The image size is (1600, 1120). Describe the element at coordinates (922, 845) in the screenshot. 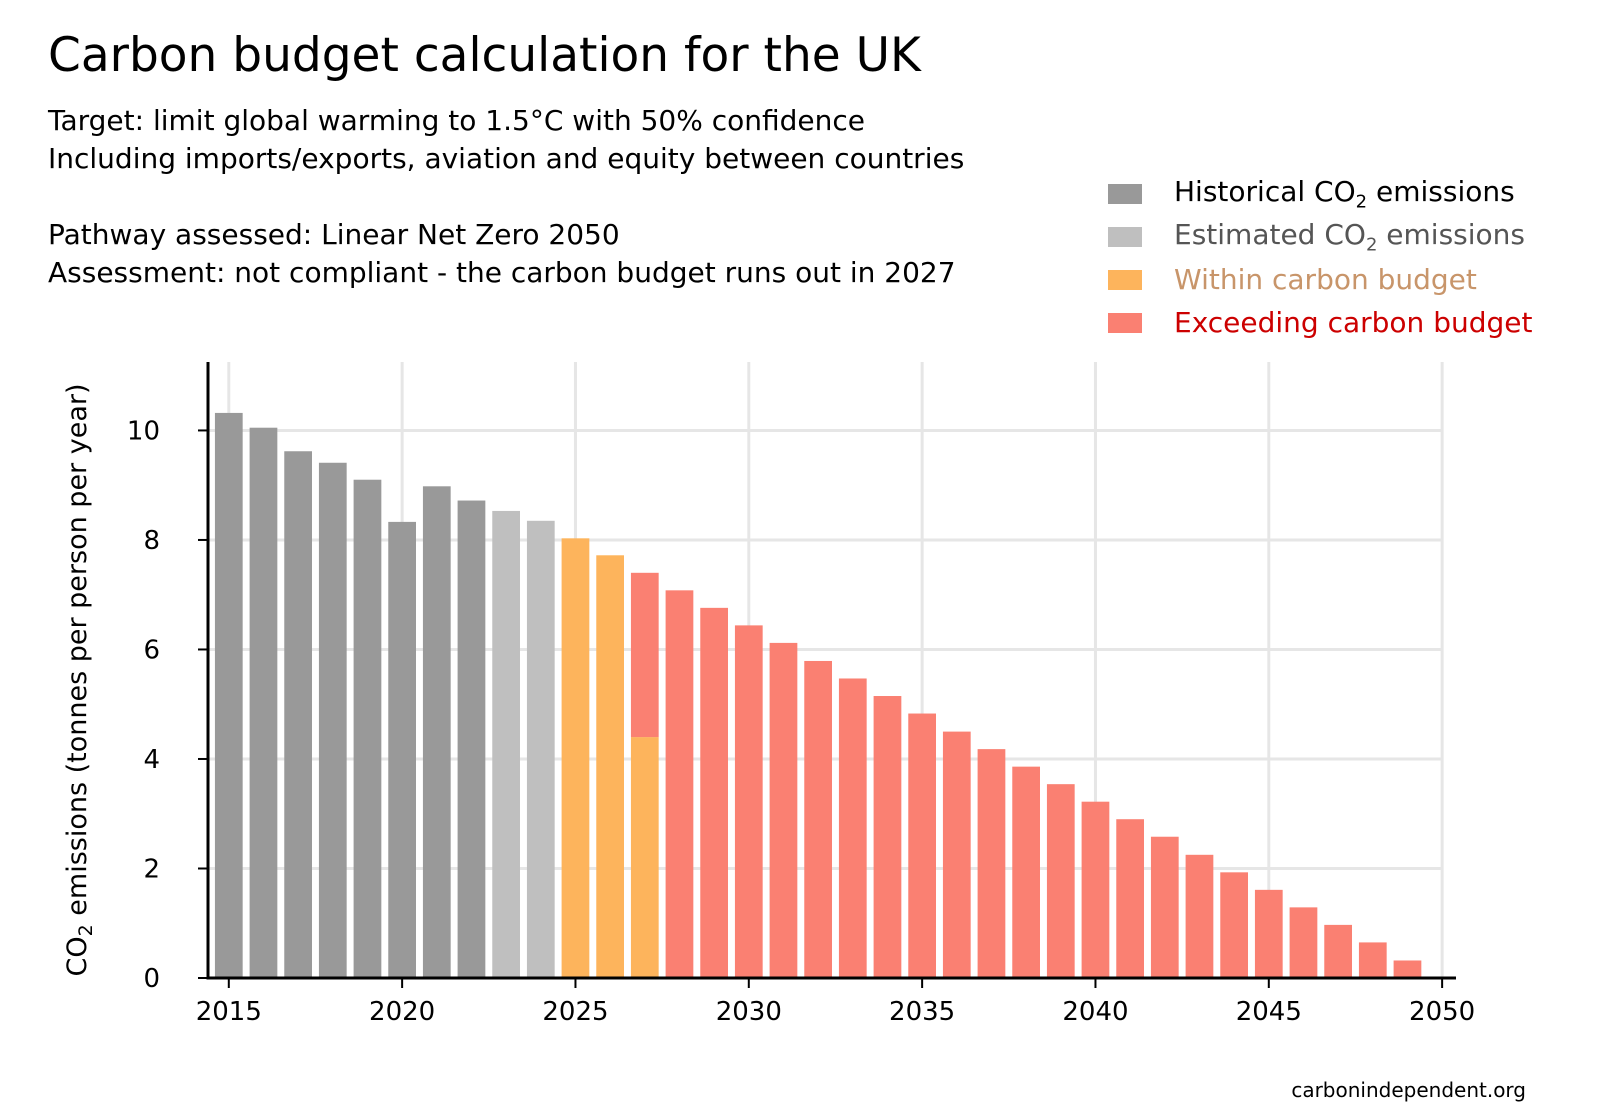

I see `bar-2035-exceeding` at that location.